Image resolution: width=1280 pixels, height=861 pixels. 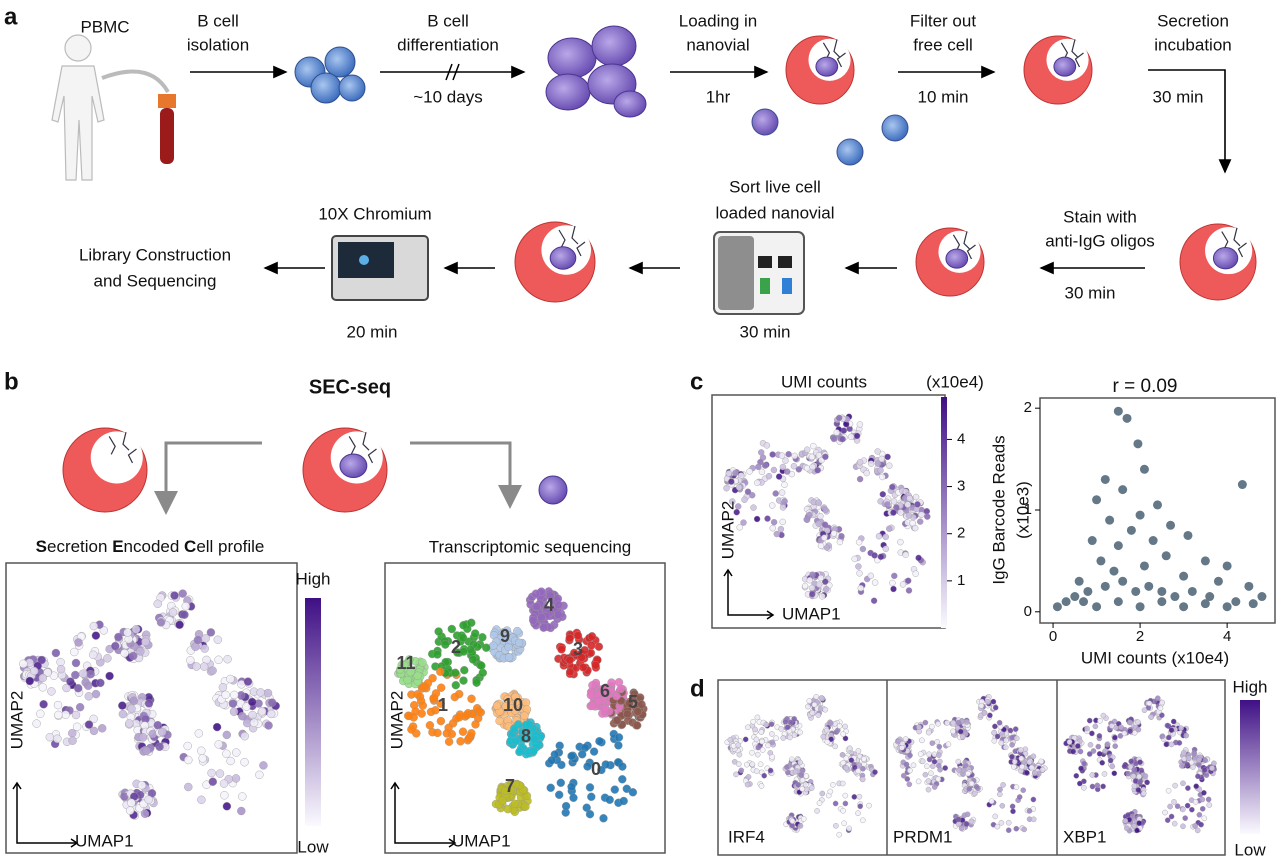 I want to click on cell, so click(x=1225, y=258).